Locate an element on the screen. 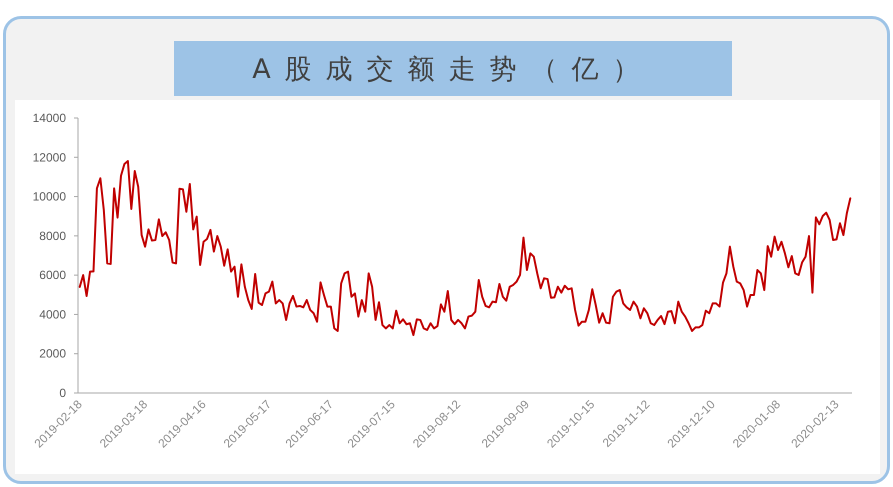 This screenshot has height=487, width=893. y-tick-label: 2000 is located at coordinates (52, 353).